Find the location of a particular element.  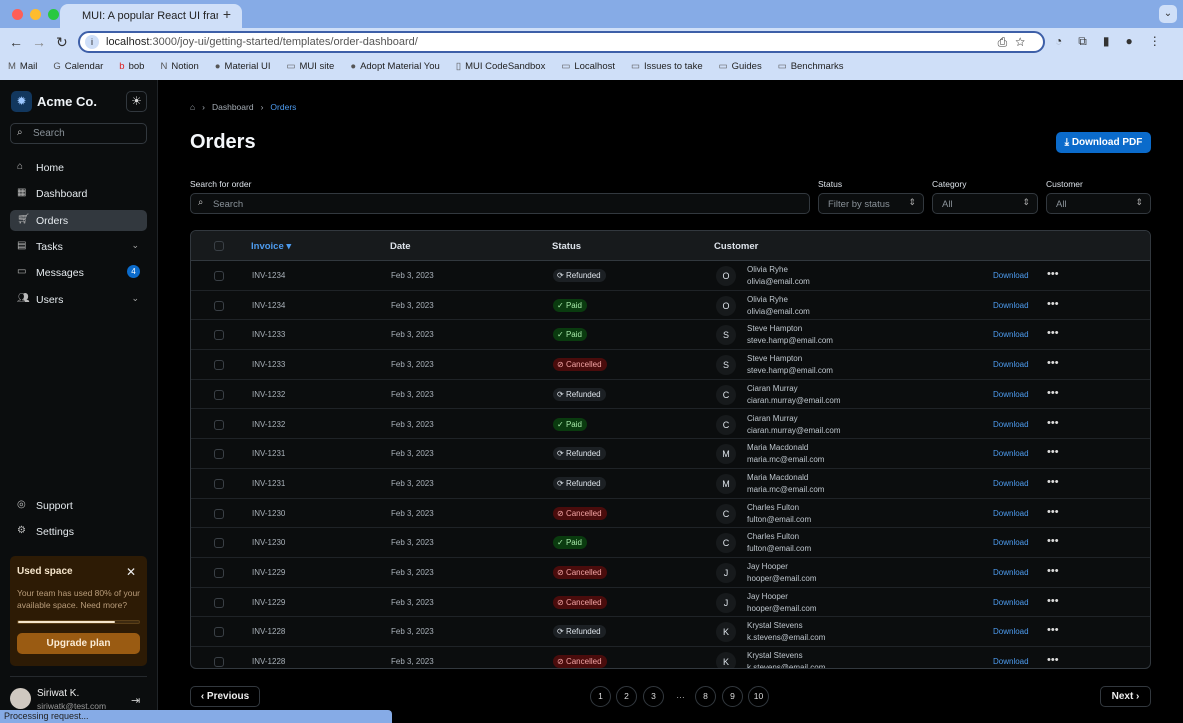

previous-page-button: ‹ Previous is located at coordinates (225, 696).